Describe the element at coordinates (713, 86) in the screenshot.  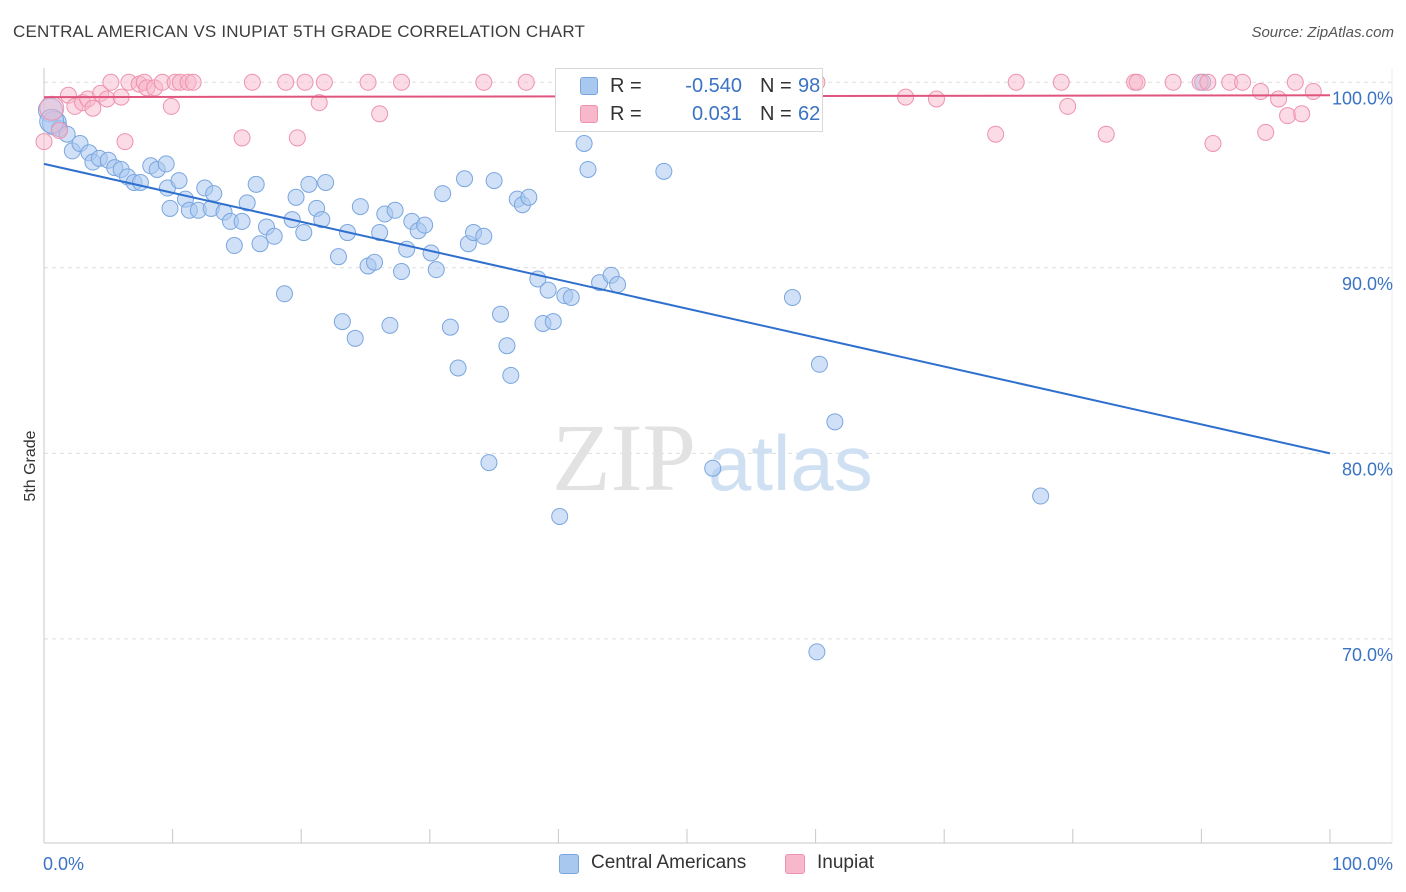
I see `legend-r-value: -0.540` at that location.